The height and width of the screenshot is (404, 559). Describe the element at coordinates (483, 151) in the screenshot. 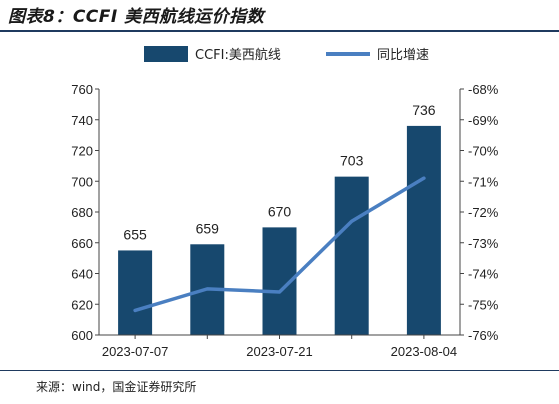

I see `y-right-tick-label: -70%` at that location.